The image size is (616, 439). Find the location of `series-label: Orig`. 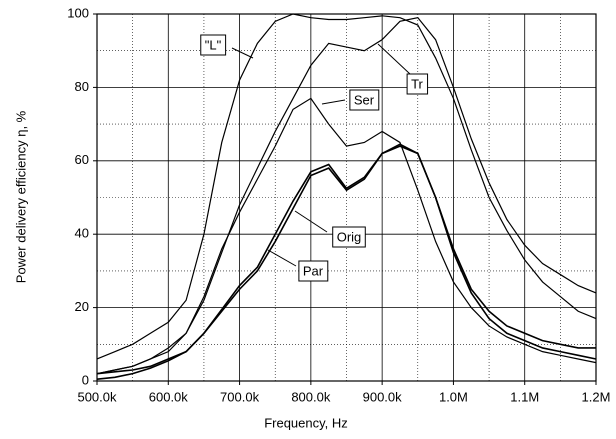

series-label: Orig is located at coordinates (349, 236).